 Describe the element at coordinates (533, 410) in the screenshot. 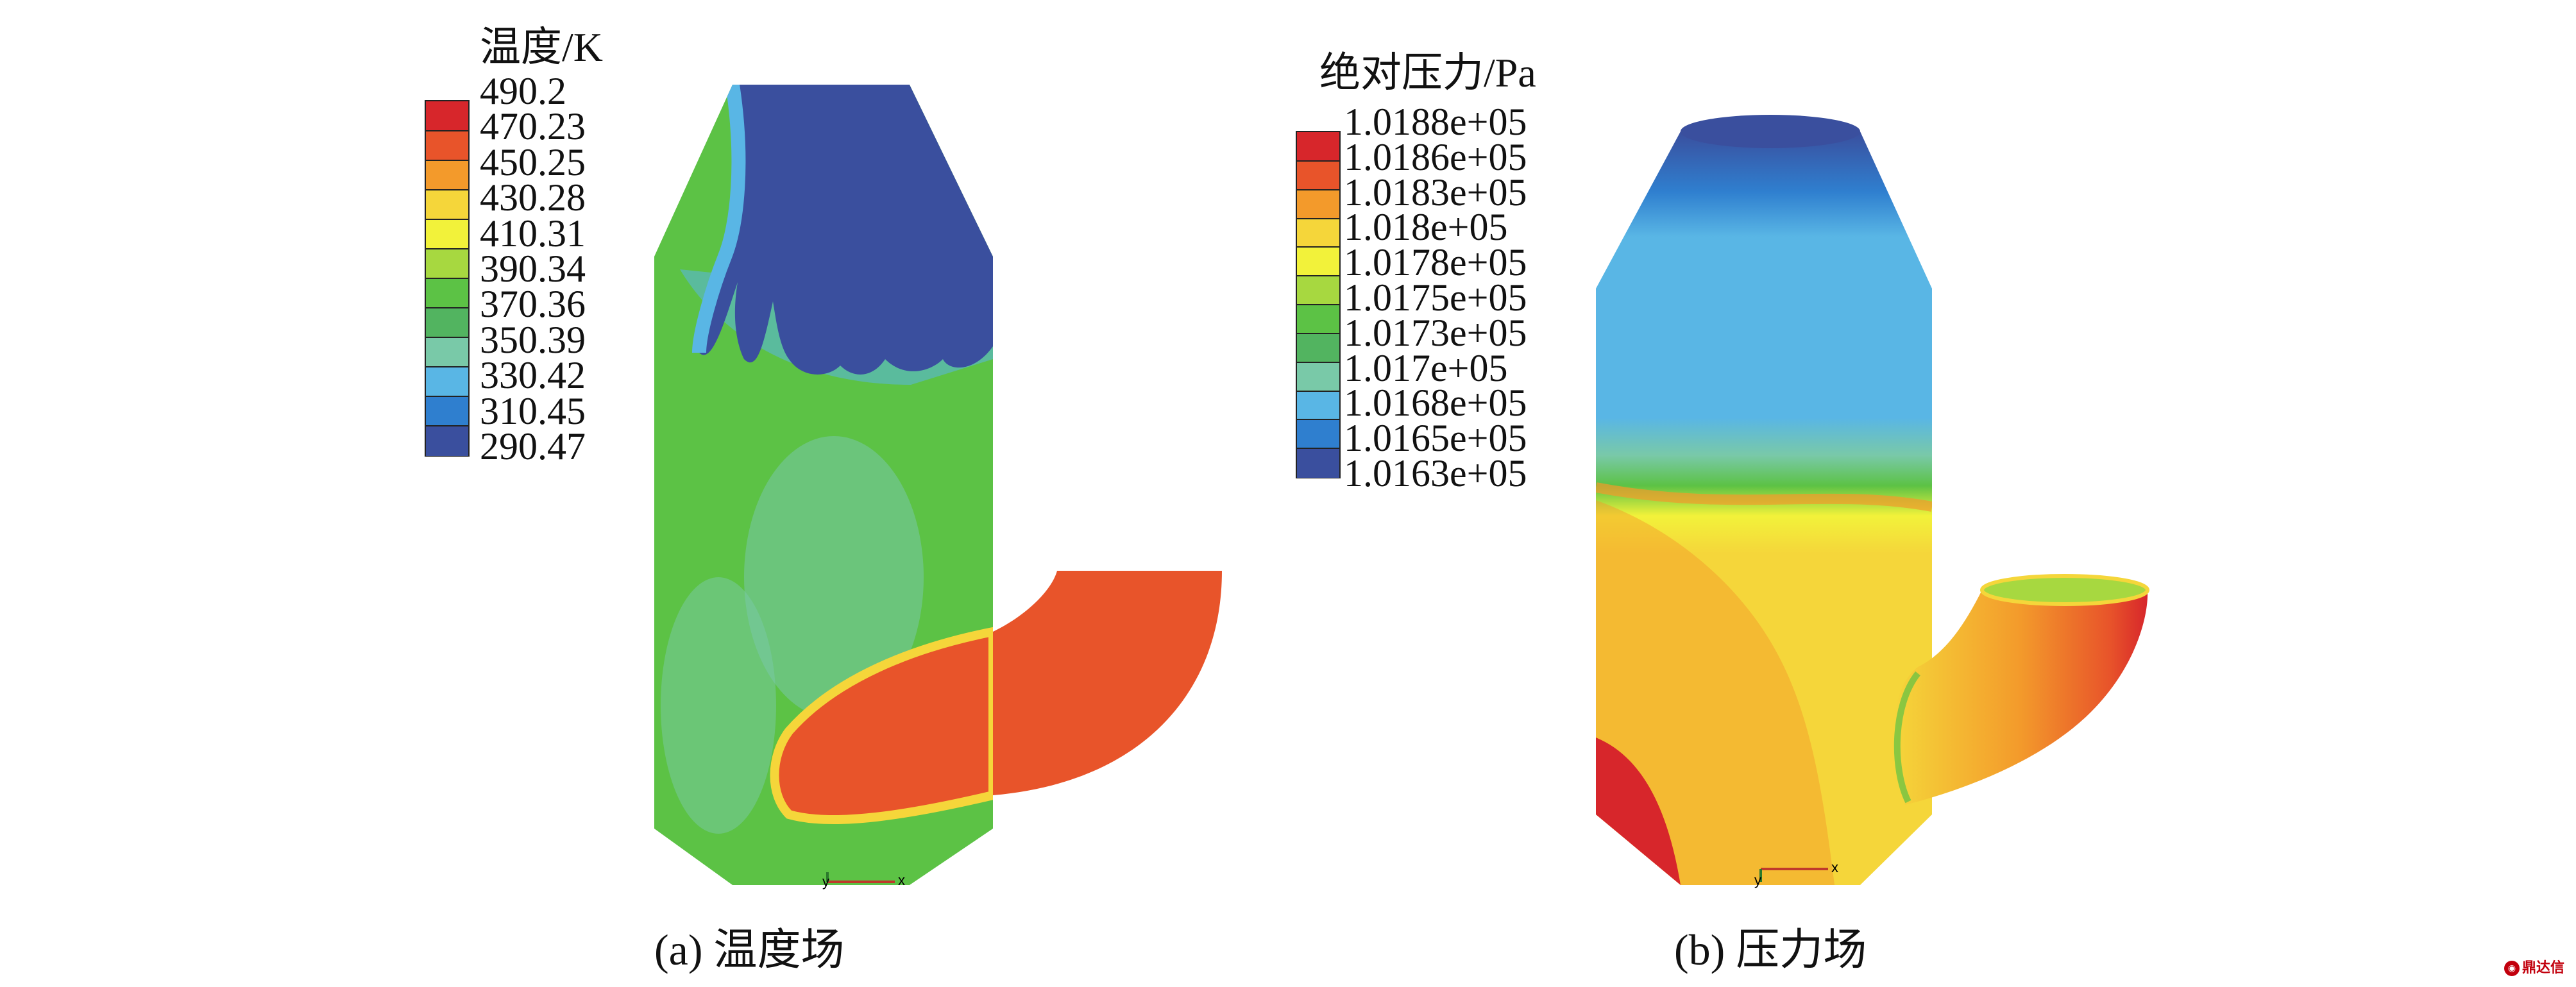

I see `colorbar-tick-label: 310.45` at that location.